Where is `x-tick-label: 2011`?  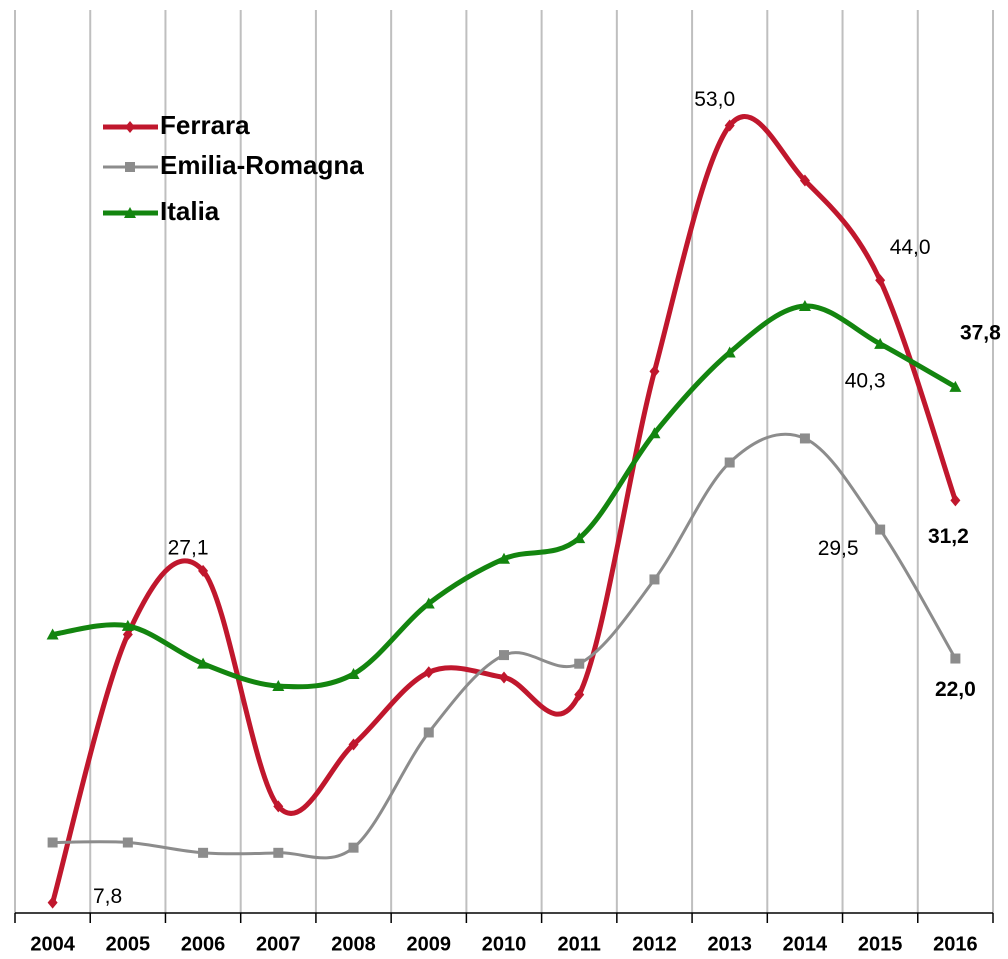
x-tick-label: 2011 is located at coordinates (579, 944).